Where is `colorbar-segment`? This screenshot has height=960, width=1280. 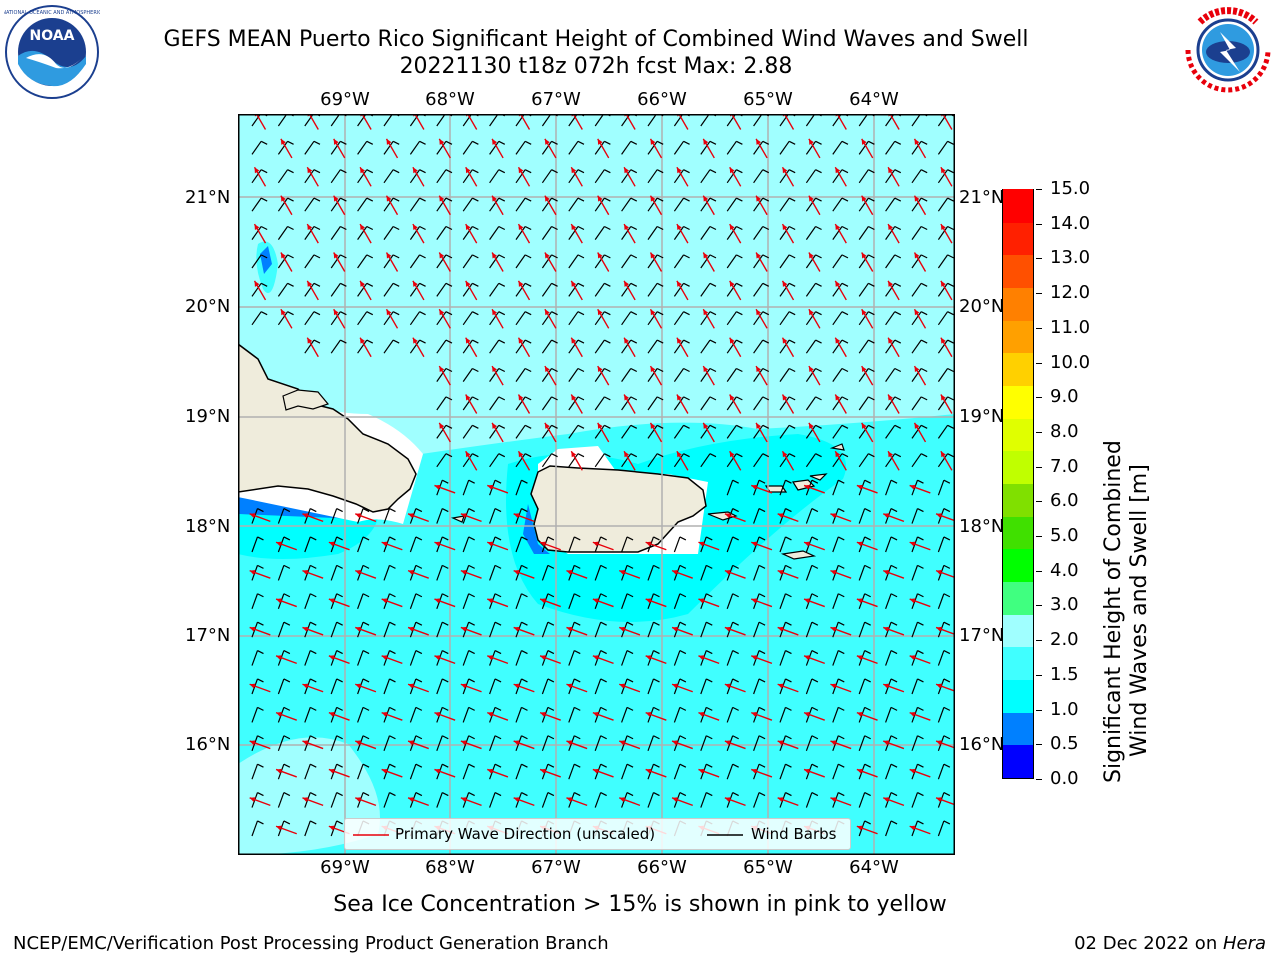 colorbar-segment is located at coordinates (1018, 532).